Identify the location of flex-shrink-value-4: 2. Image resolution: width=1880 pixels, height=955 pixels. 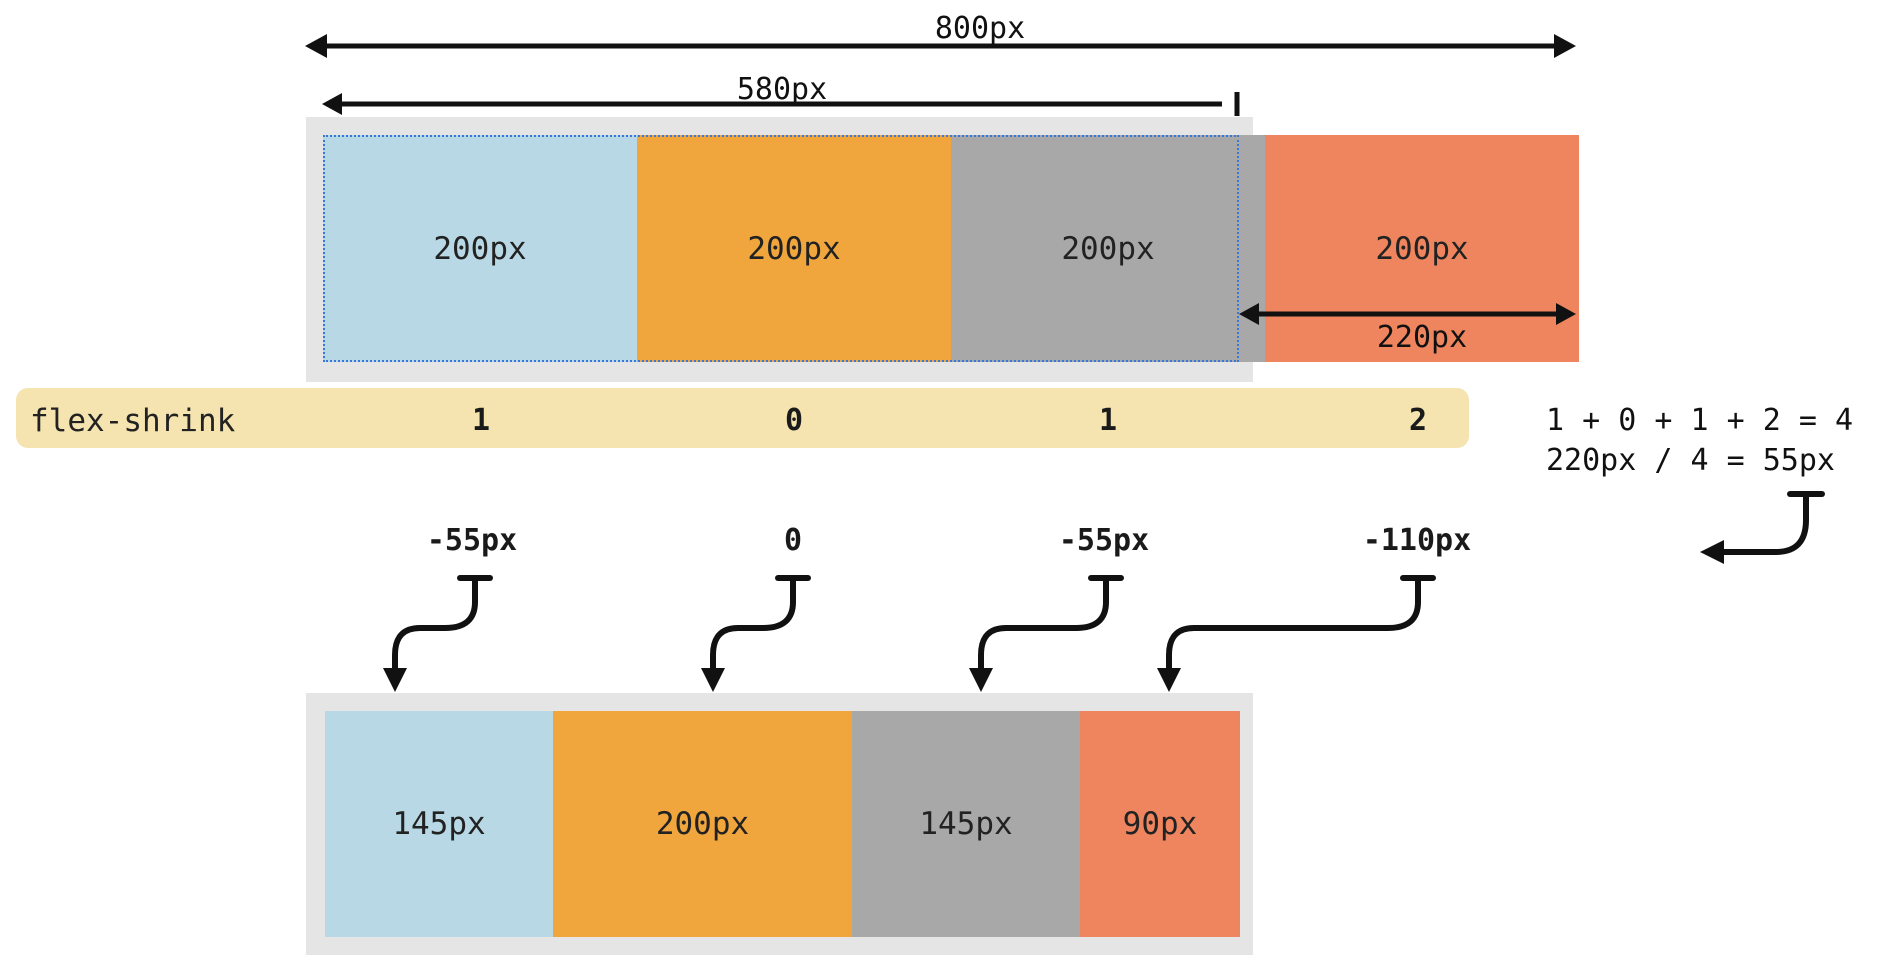
(1418, 420).